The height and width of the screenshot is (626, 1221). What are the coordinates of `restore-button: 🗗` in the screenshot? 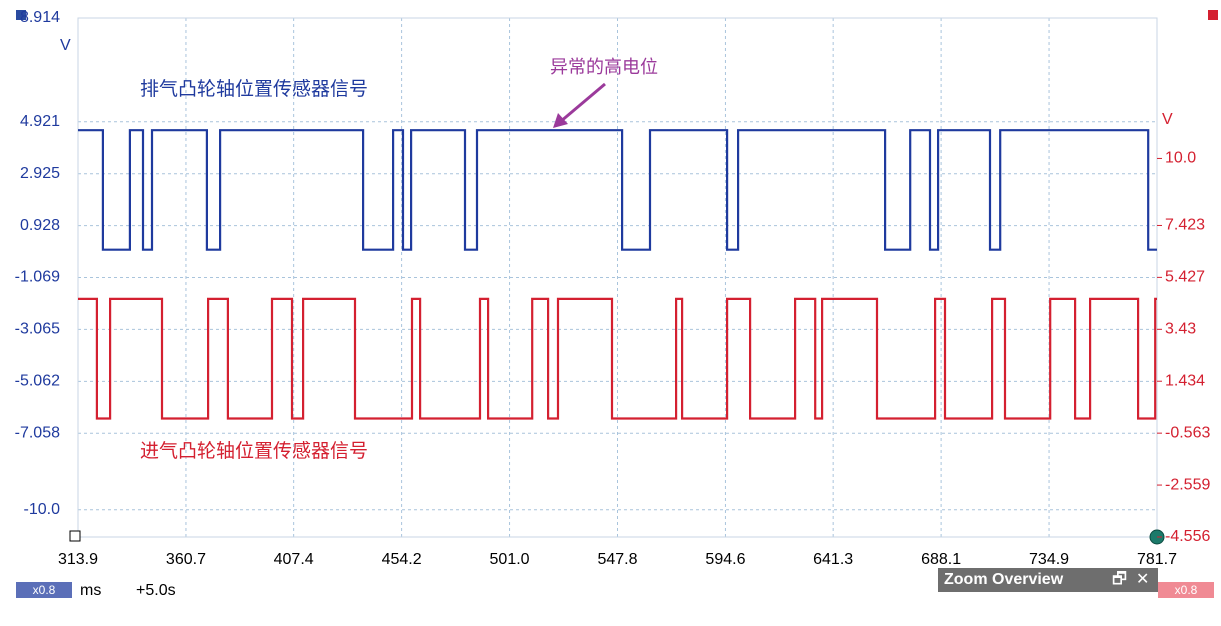 It's located at (1119, 579).